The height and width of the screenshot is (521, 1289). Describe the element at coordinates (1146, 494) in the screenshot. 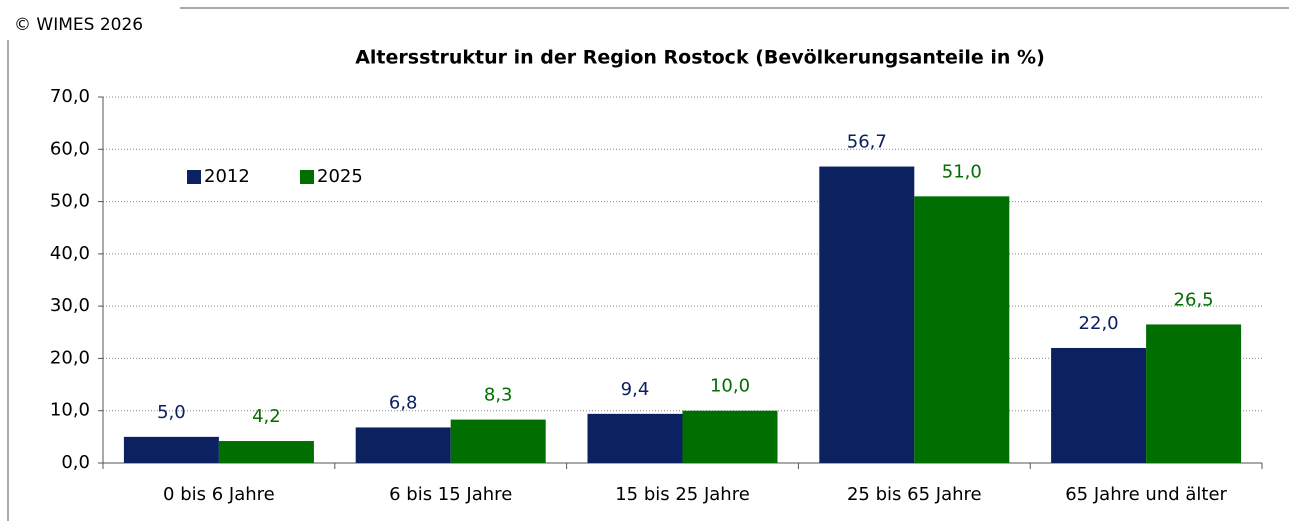

I see `x-tick-label: 65 Jahre und älter` at that location.